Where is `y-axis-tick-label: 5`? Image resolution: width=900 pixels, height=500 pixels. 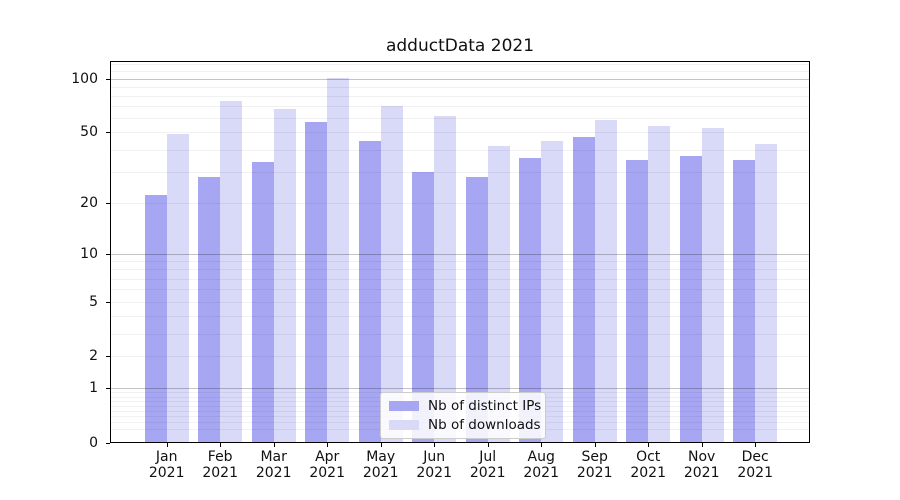 y-axis-tick-label: 5 is located at coordinates (93, 301).